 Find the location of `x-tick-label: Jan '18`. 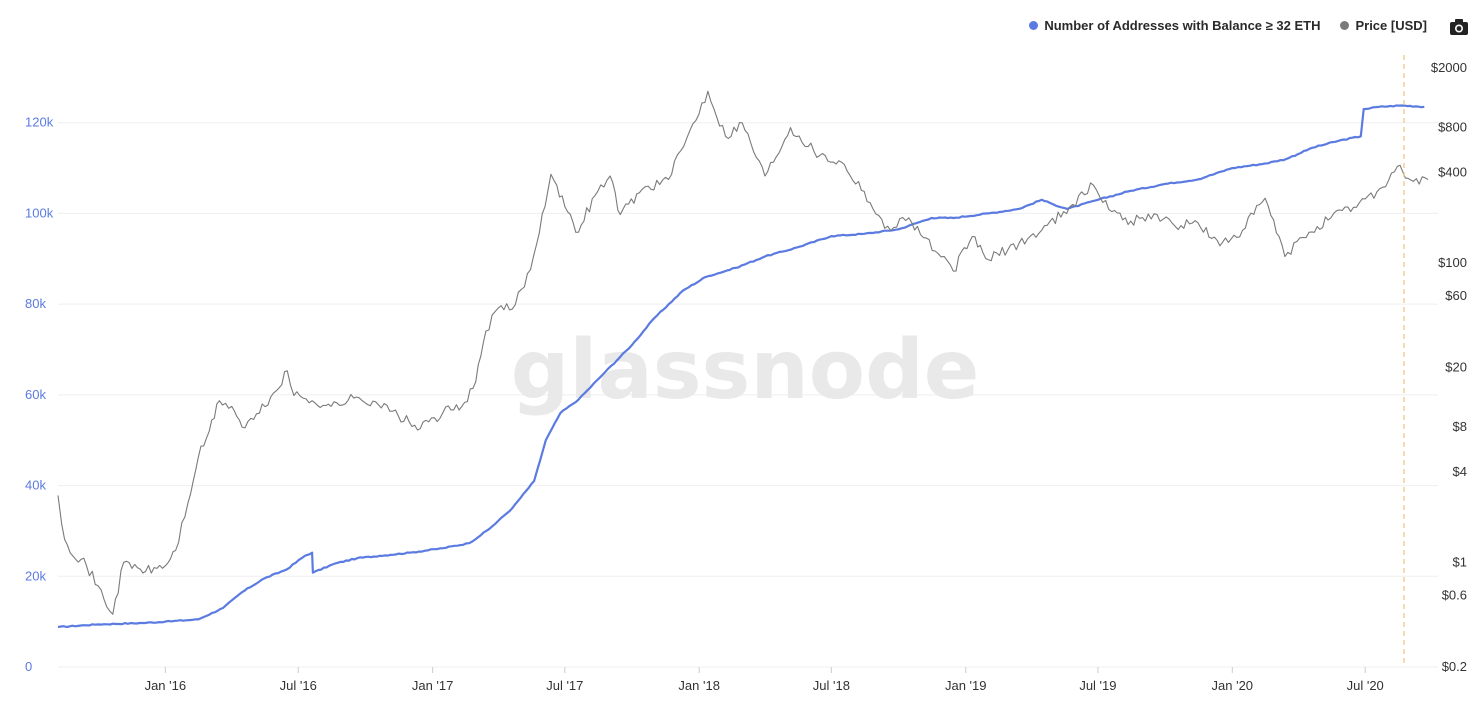

x-tick-label: Jan '18 is located at coordinates (699, 685).